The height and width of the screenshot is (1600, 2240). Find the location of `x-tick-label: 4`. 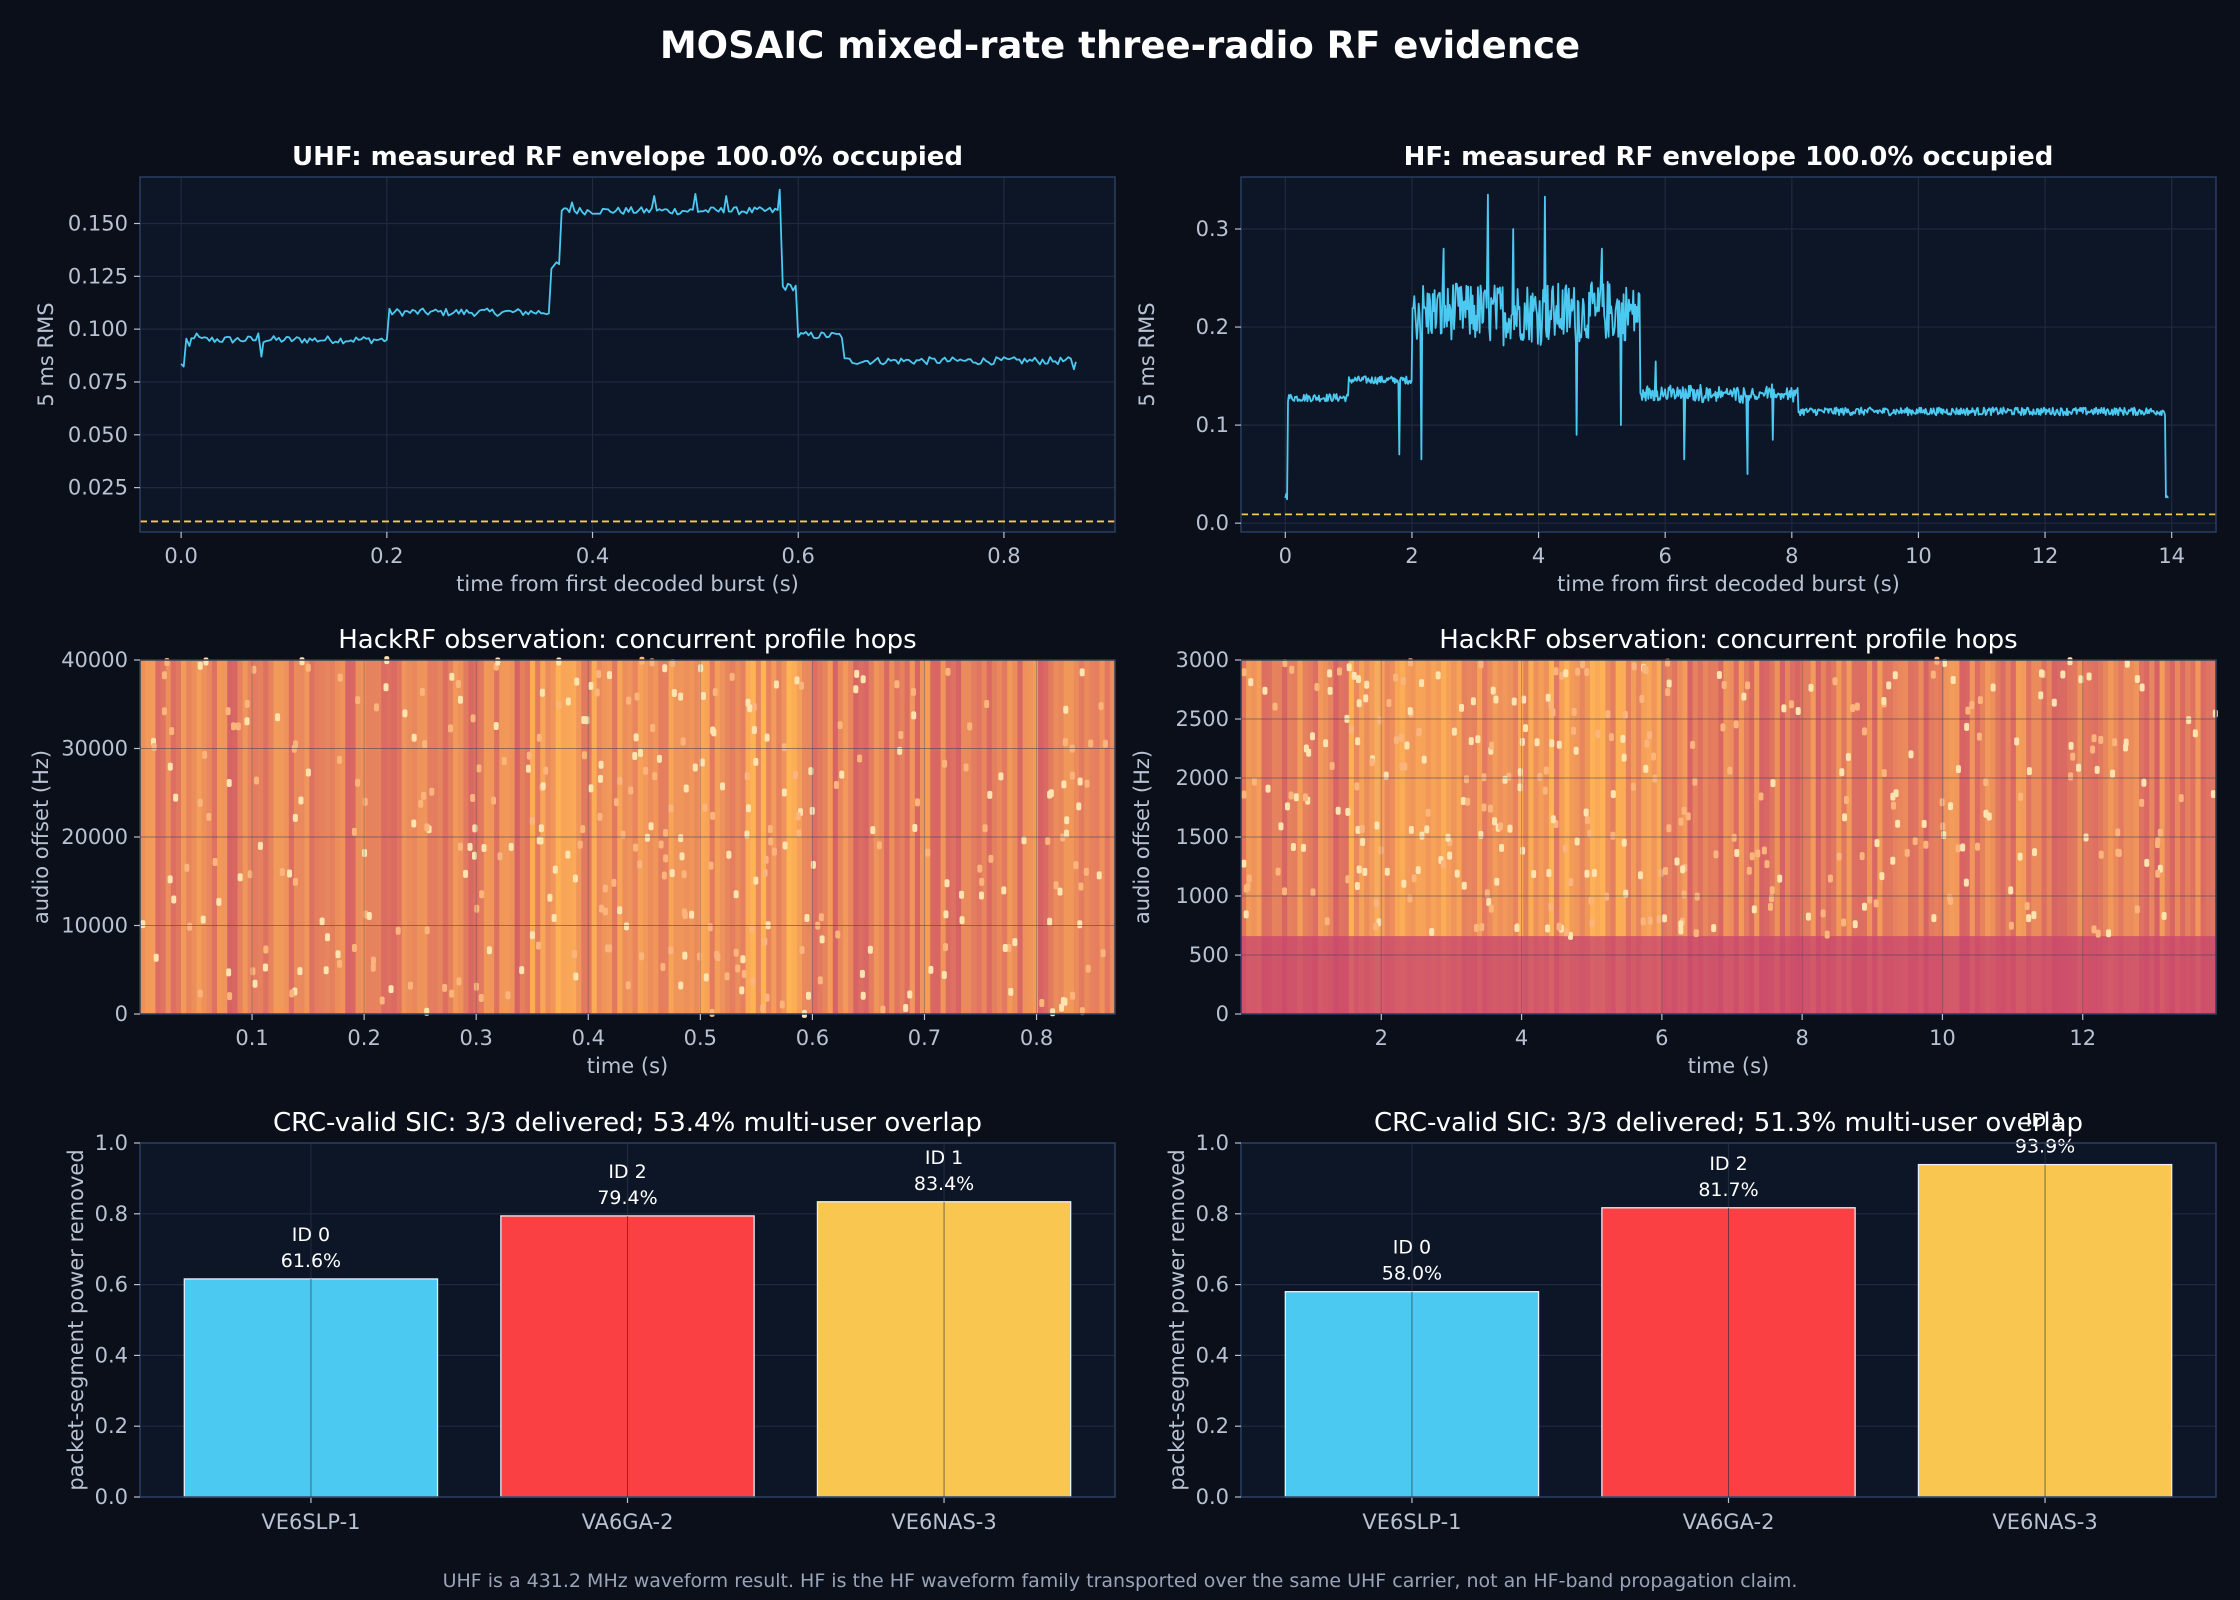

x-tick-label: 4 is located at coordinates (1521, 1038).